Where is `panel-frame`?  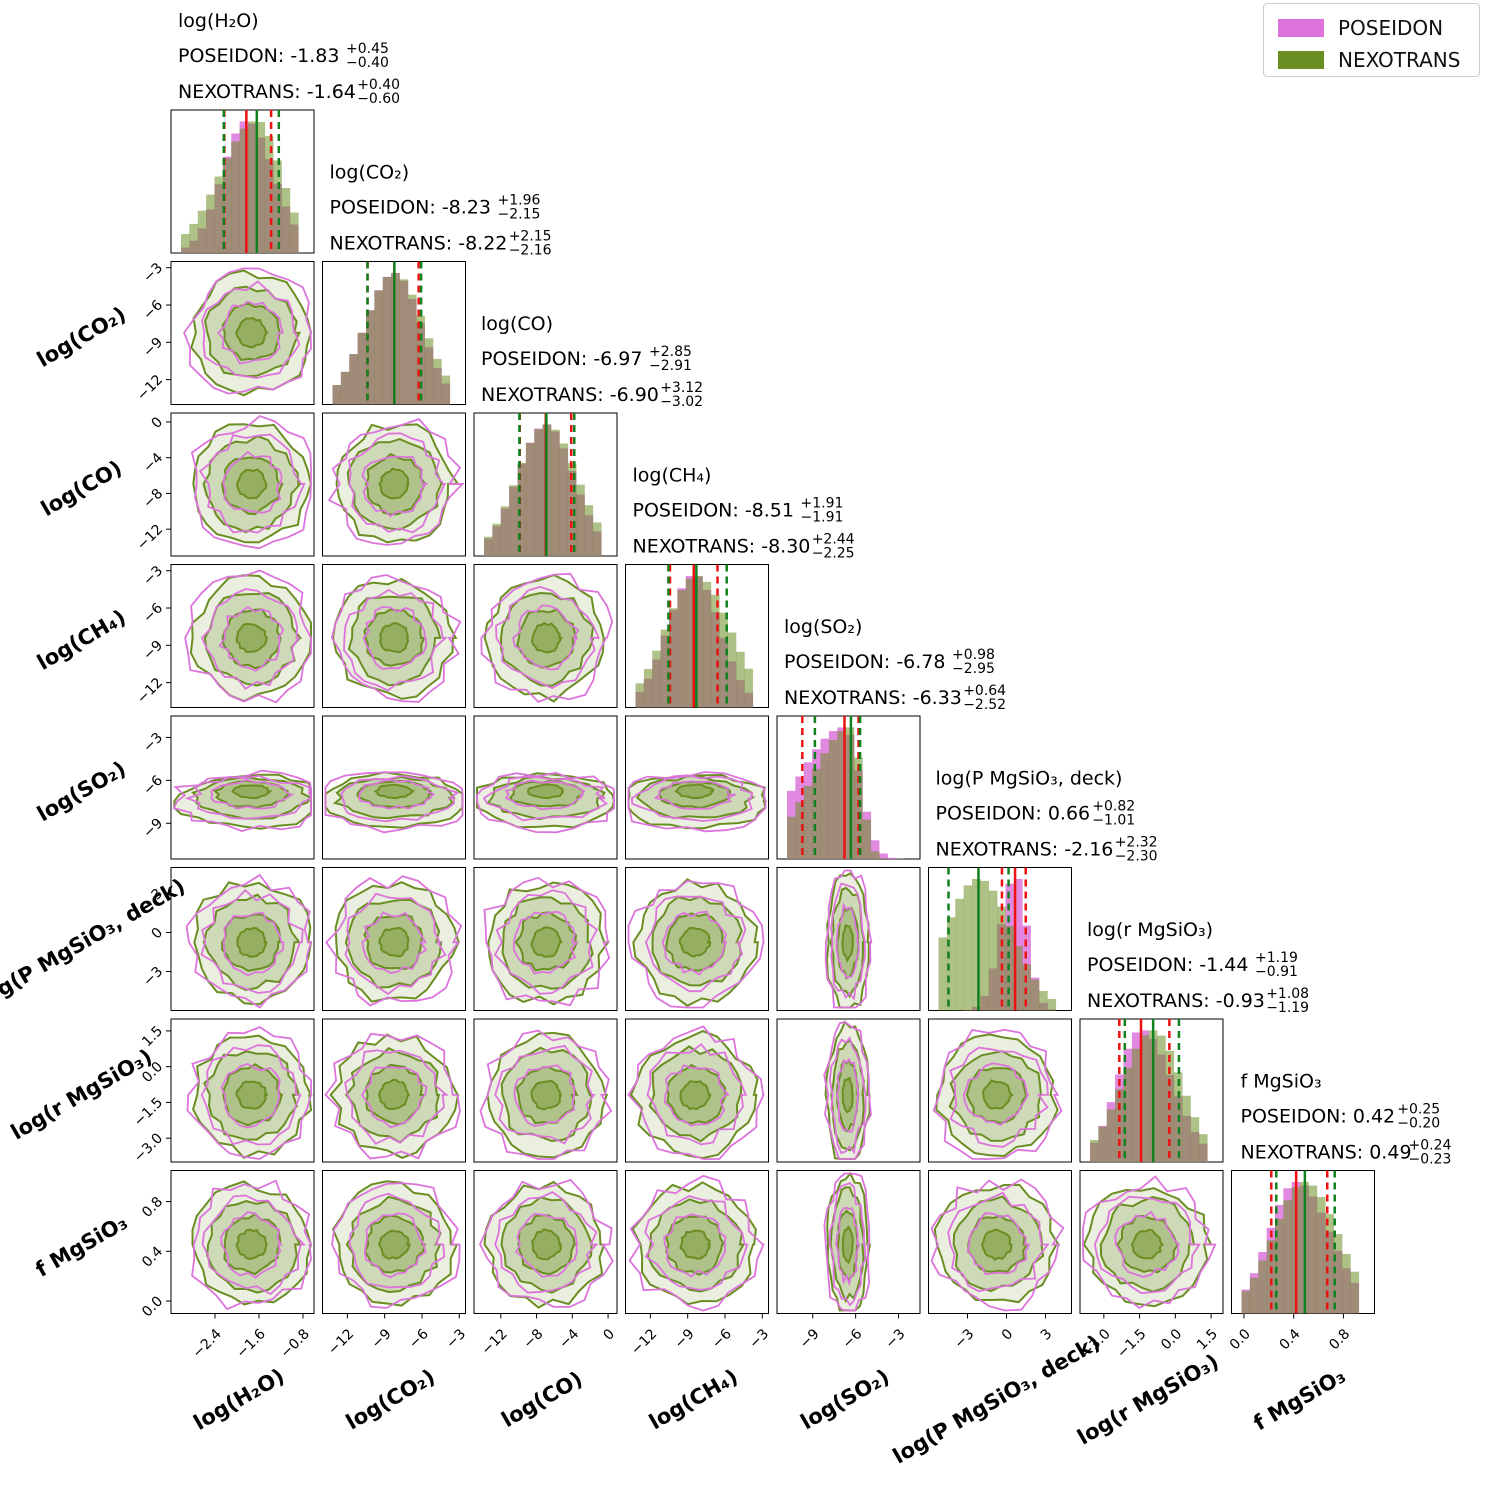
panel-frame is located at coordinates (1151, 1242).